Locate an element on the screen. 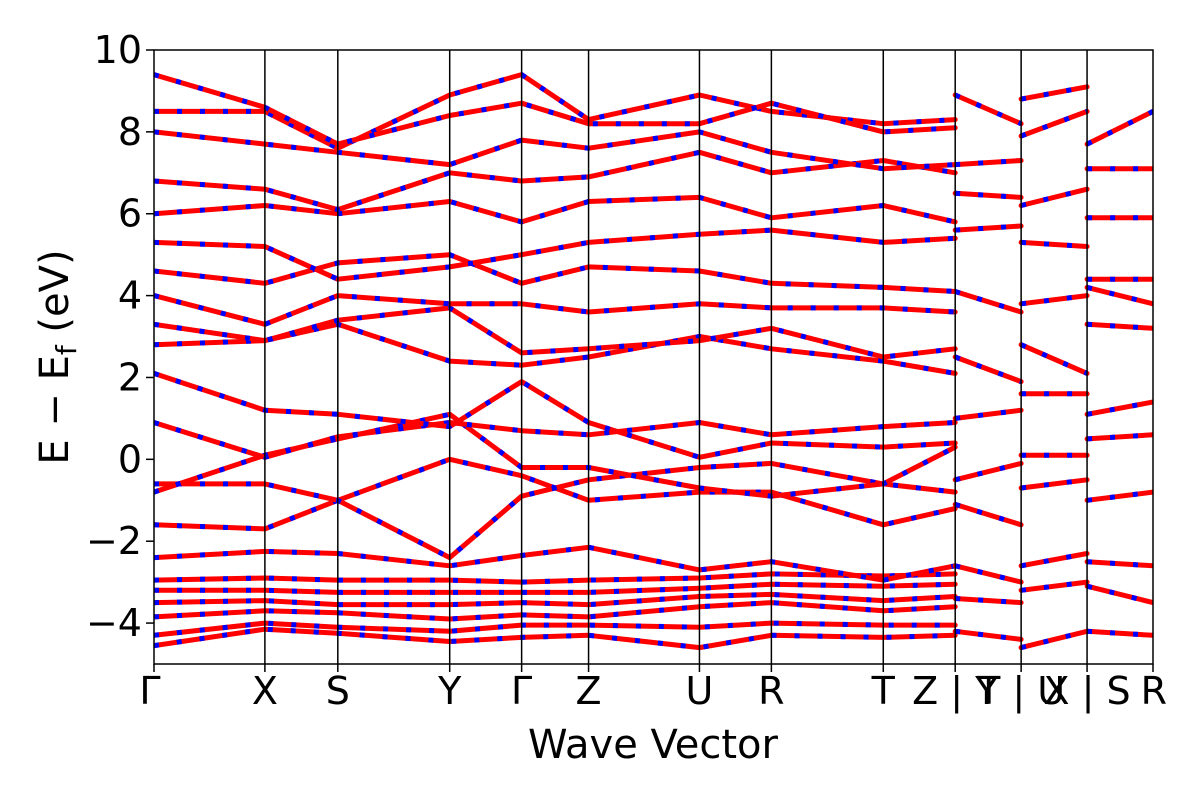 The image size is (1200, 800). band-10-red is located at coordinates (556, 440).